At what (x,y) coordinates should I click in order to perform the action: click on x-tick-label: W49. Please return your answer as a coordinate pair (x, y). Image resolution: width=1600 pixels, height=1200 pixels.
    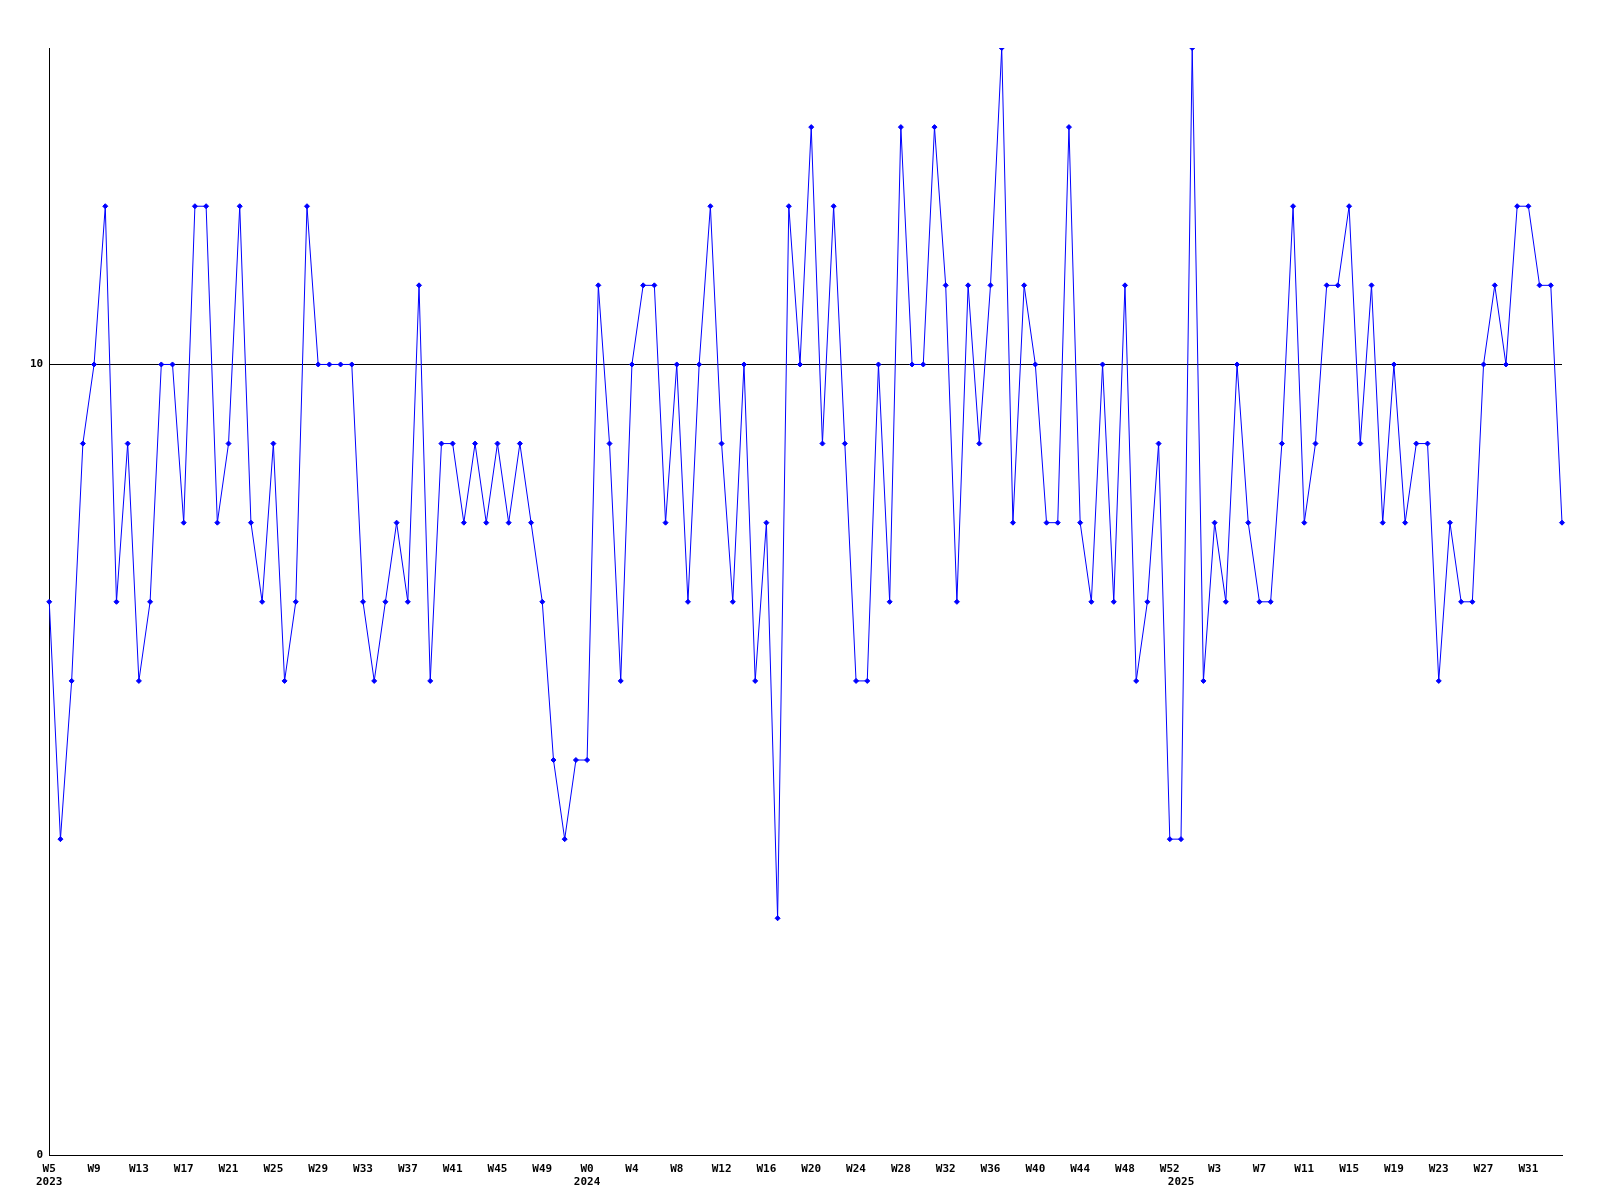
    Looking at the image, I should click on (542, 1169).